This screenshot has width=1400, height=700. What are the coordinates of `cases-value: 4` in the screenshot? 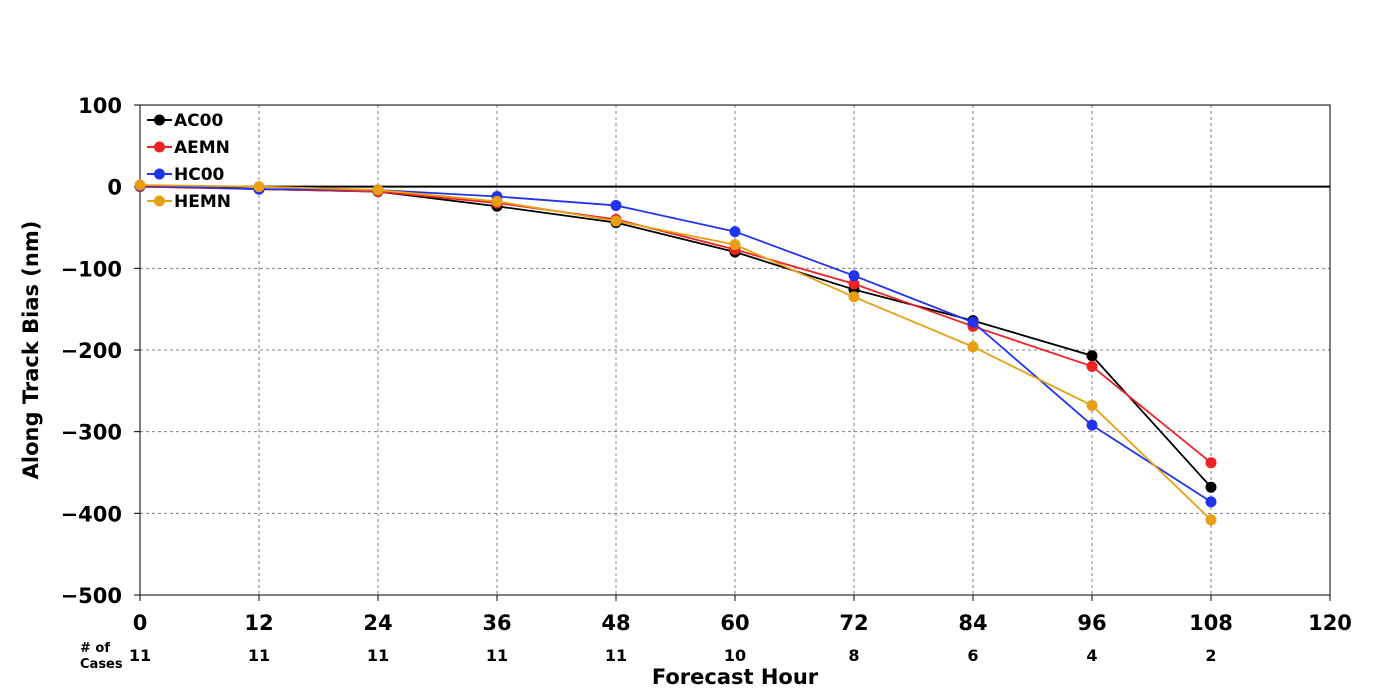 It's located at (1091, 655).